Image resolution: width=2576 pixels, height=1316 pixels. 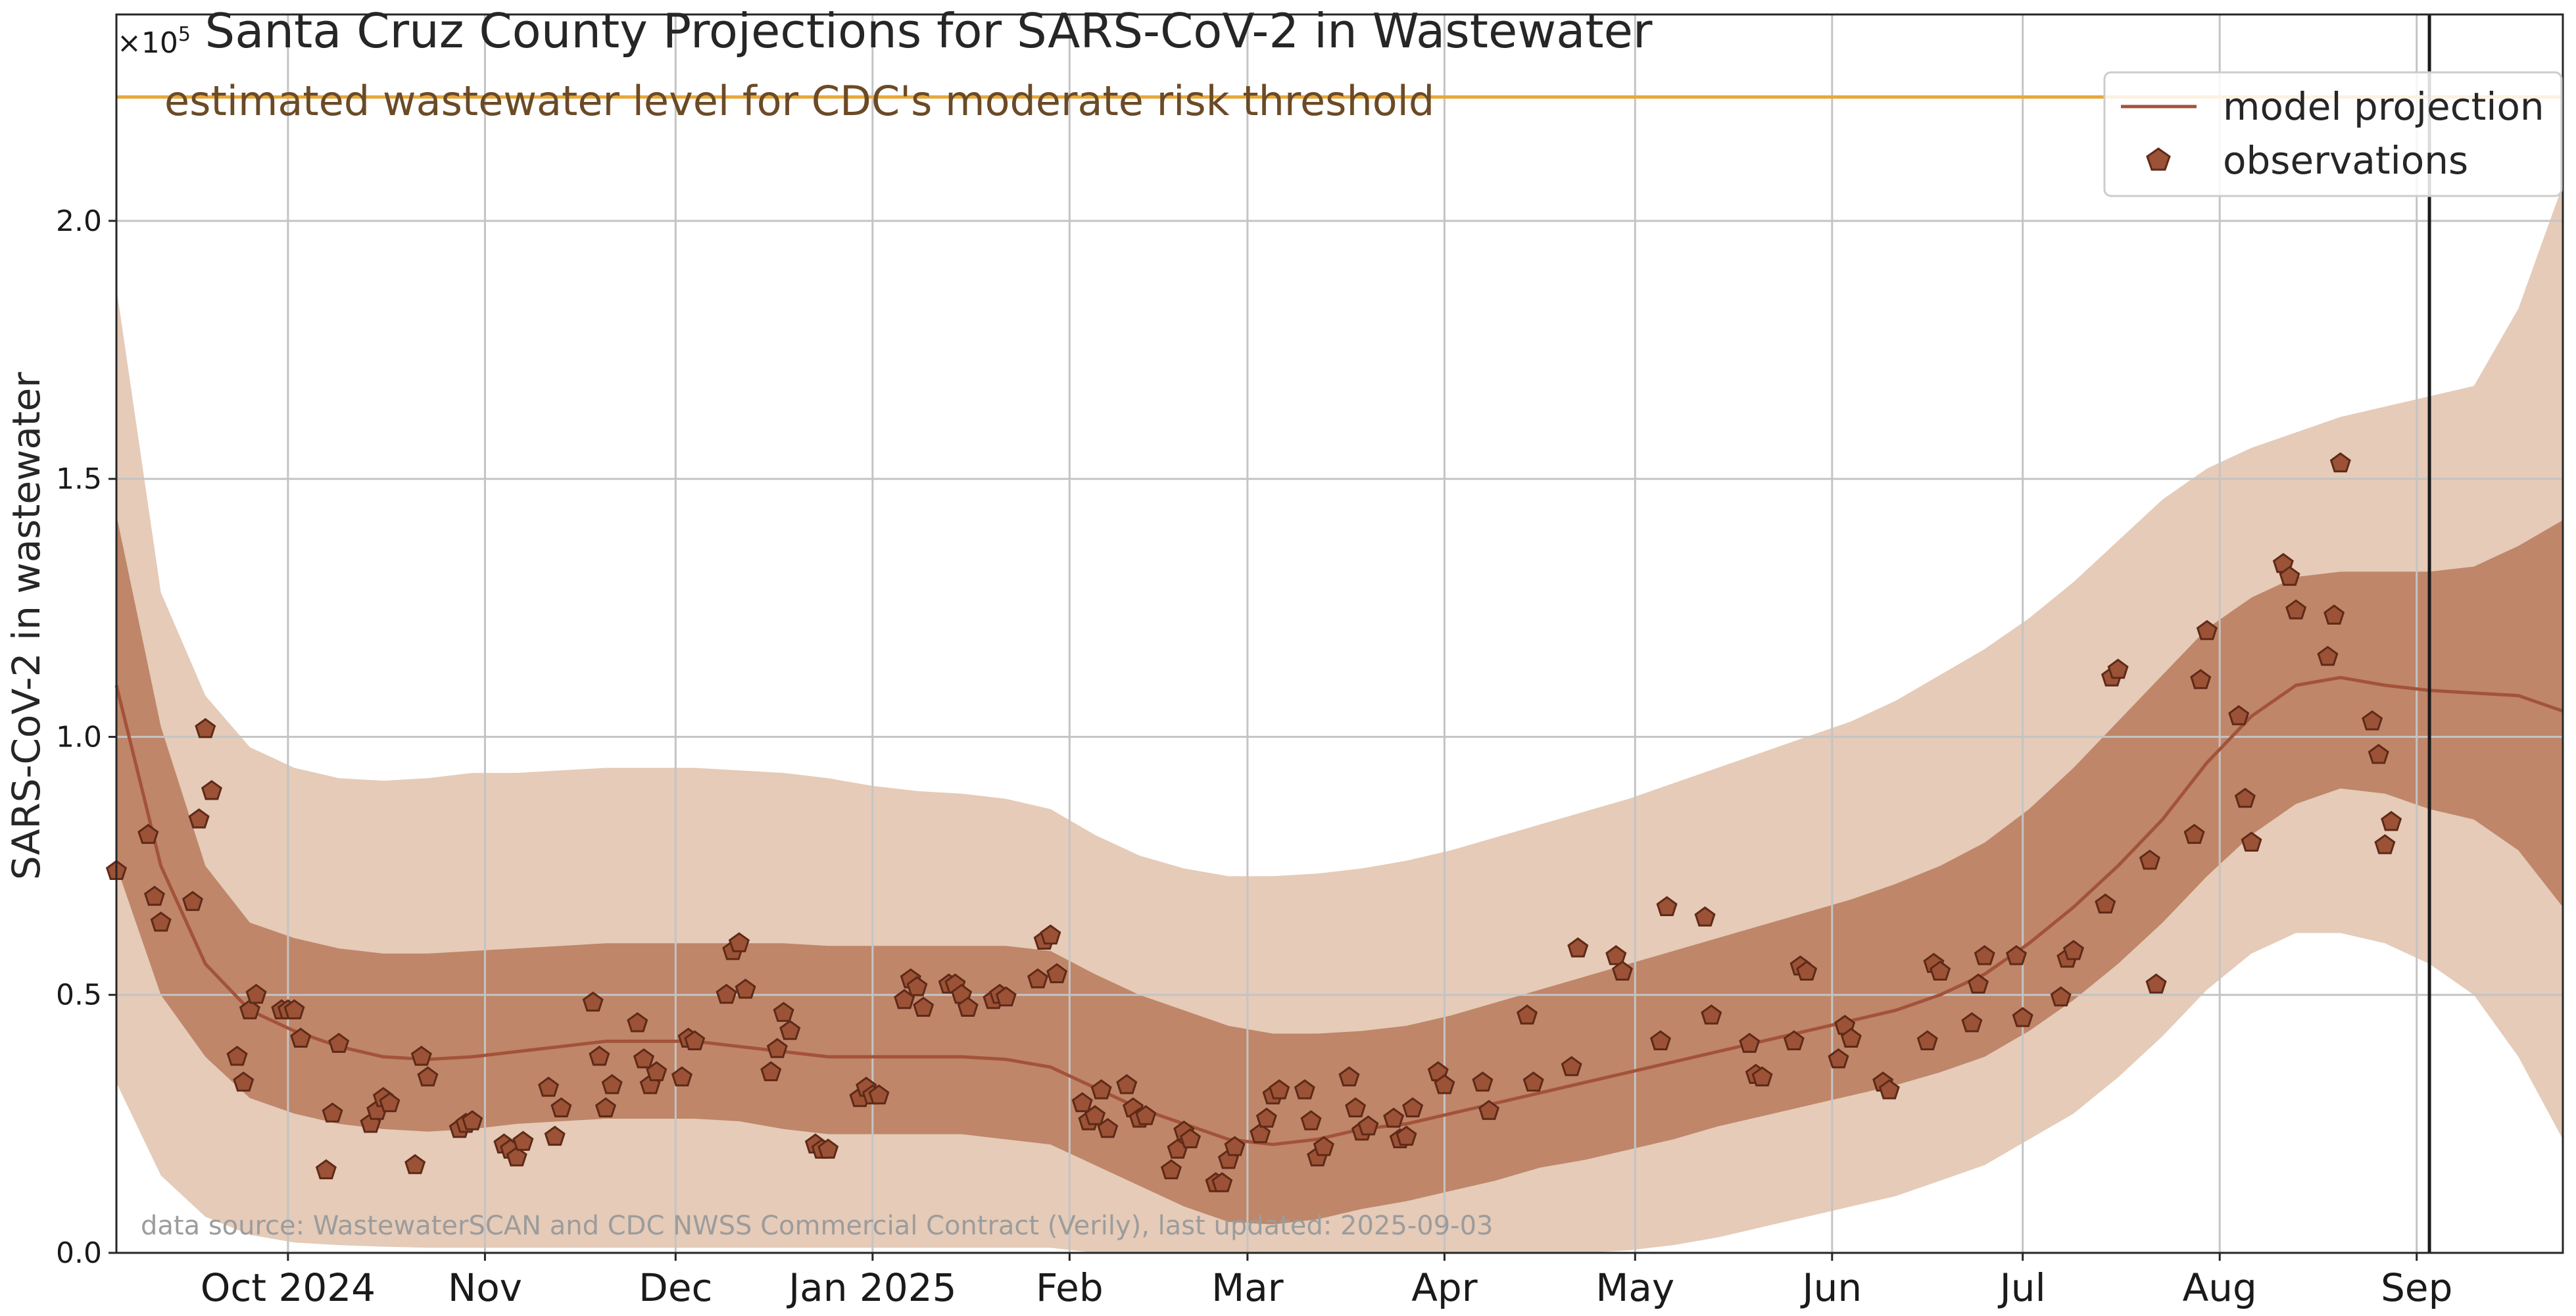 I want to click on y-tick-label: 0.5, so click(x=79, y=995).